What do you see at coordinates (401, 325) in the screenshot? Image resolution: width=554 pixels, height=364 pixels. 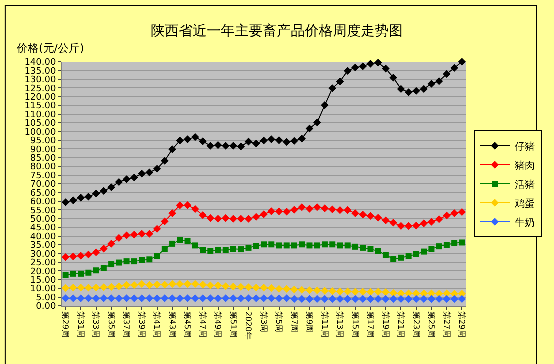 I see `x-tick-label: 第21周` at bounding box center [401, 325].